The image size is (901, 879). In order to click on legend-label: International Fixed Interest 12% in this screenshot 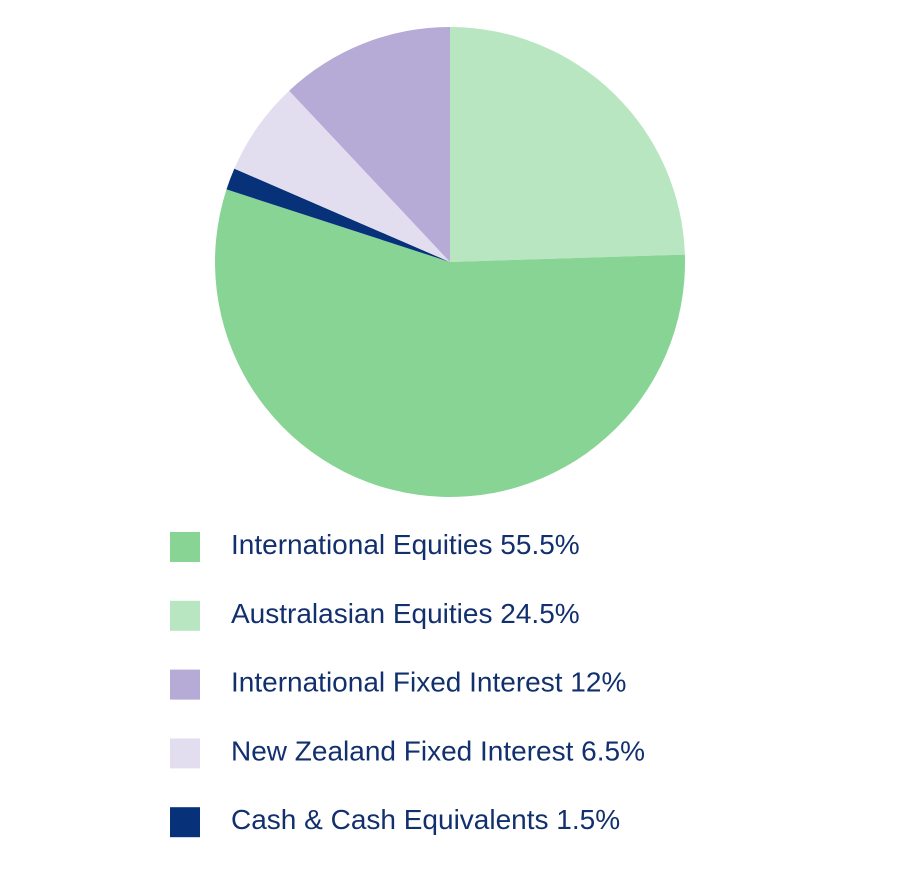, I will do `click(428, 682)`.